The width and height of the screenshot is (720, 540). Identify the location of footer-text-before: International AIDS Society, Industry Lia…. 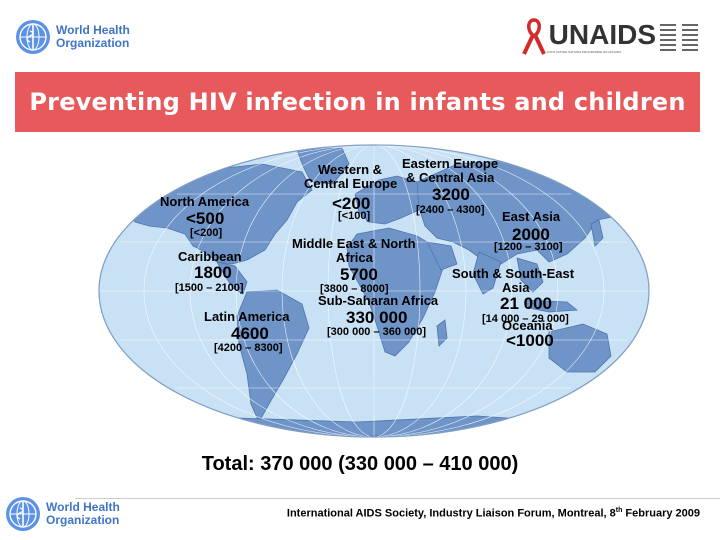
(451, 513).